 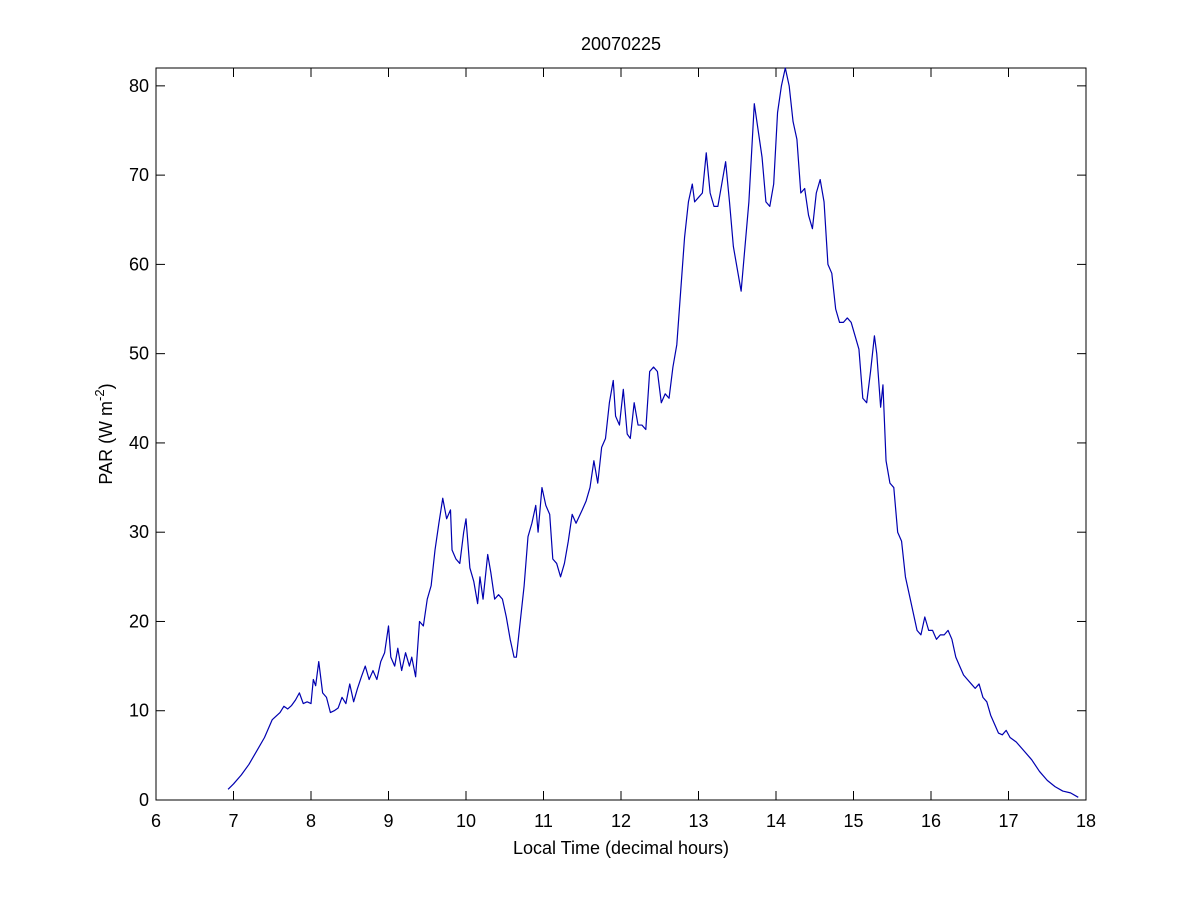 What do you see at coordinates (139, 354) in the screenshot?
I see `y-tick-label: 50` at bounding box center [139, 354].